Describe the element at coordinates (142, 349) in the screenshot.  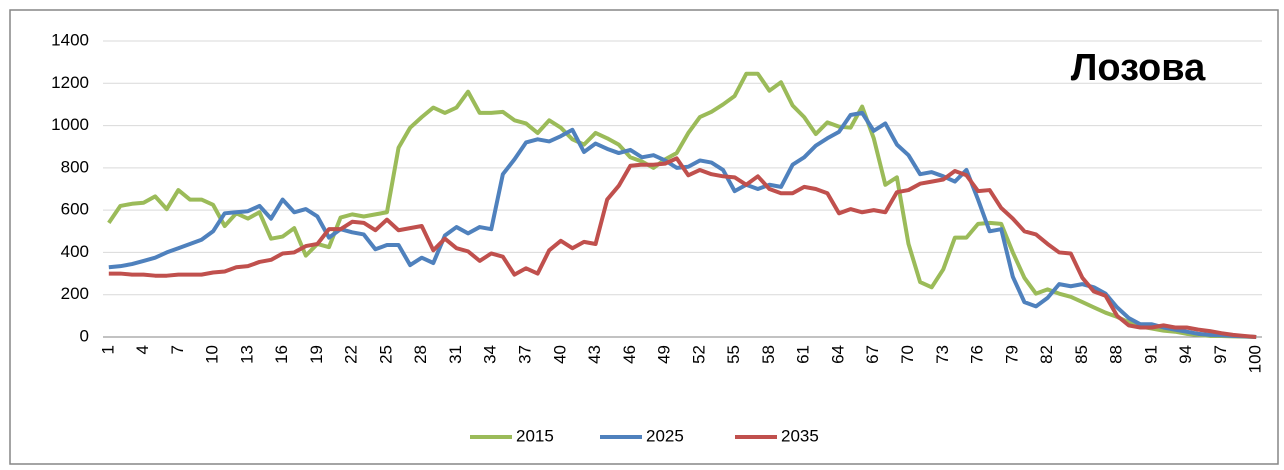
I see `x-tick-label: 4` at that location.